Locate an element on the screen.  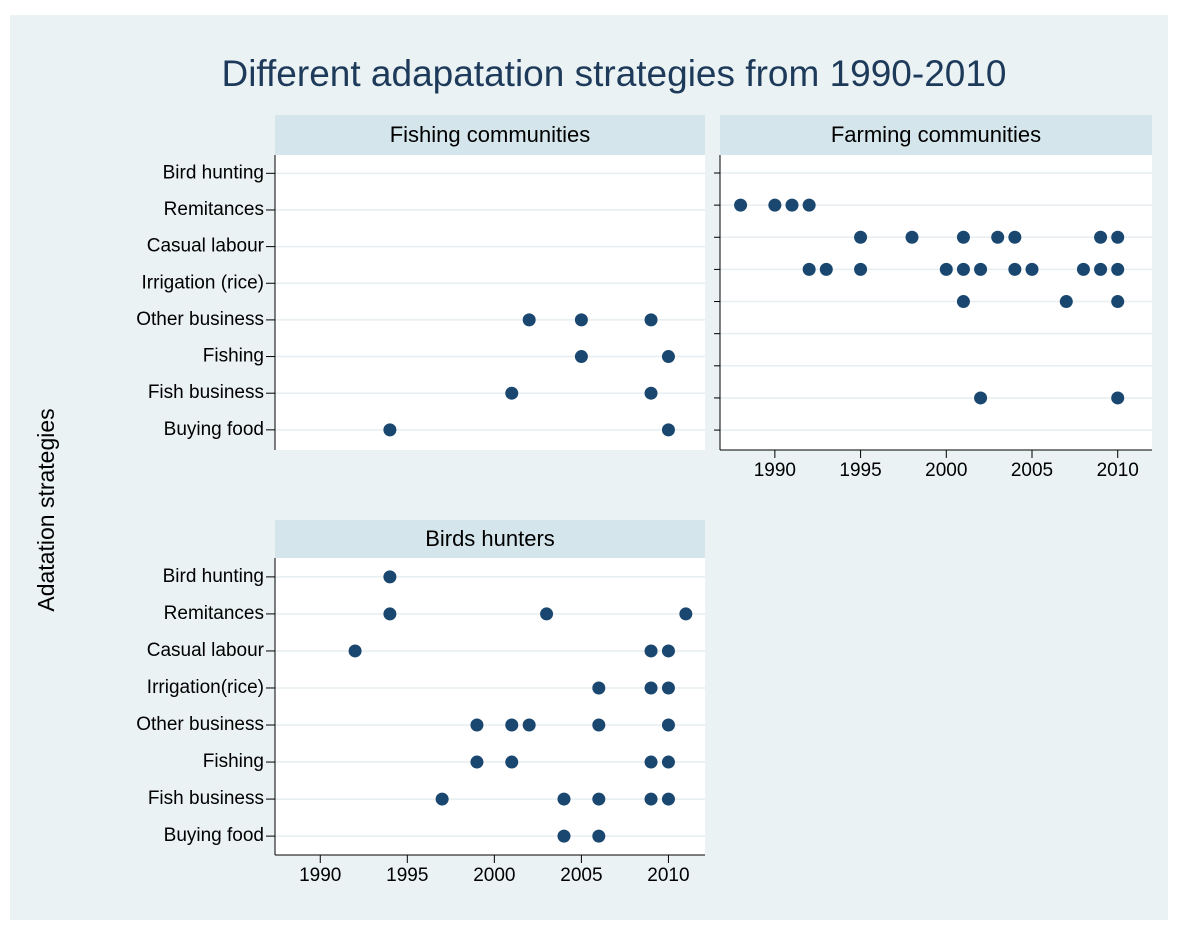
y-tick-label: Irrigation (rice) is located at coordinates (203, 282).